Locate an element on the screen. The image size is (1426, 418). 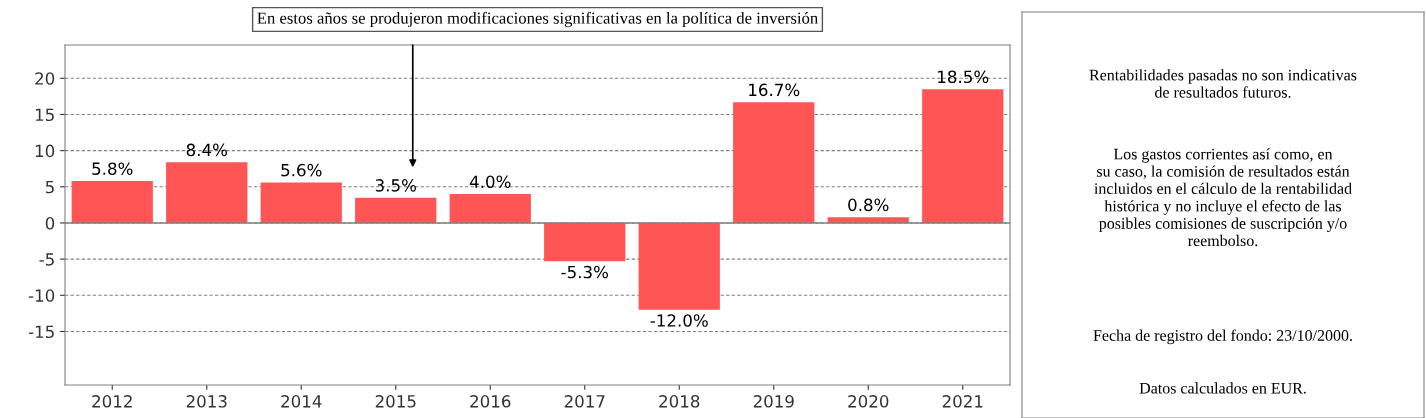
y-tick-label: -10 is located at coordinates (41, 295).